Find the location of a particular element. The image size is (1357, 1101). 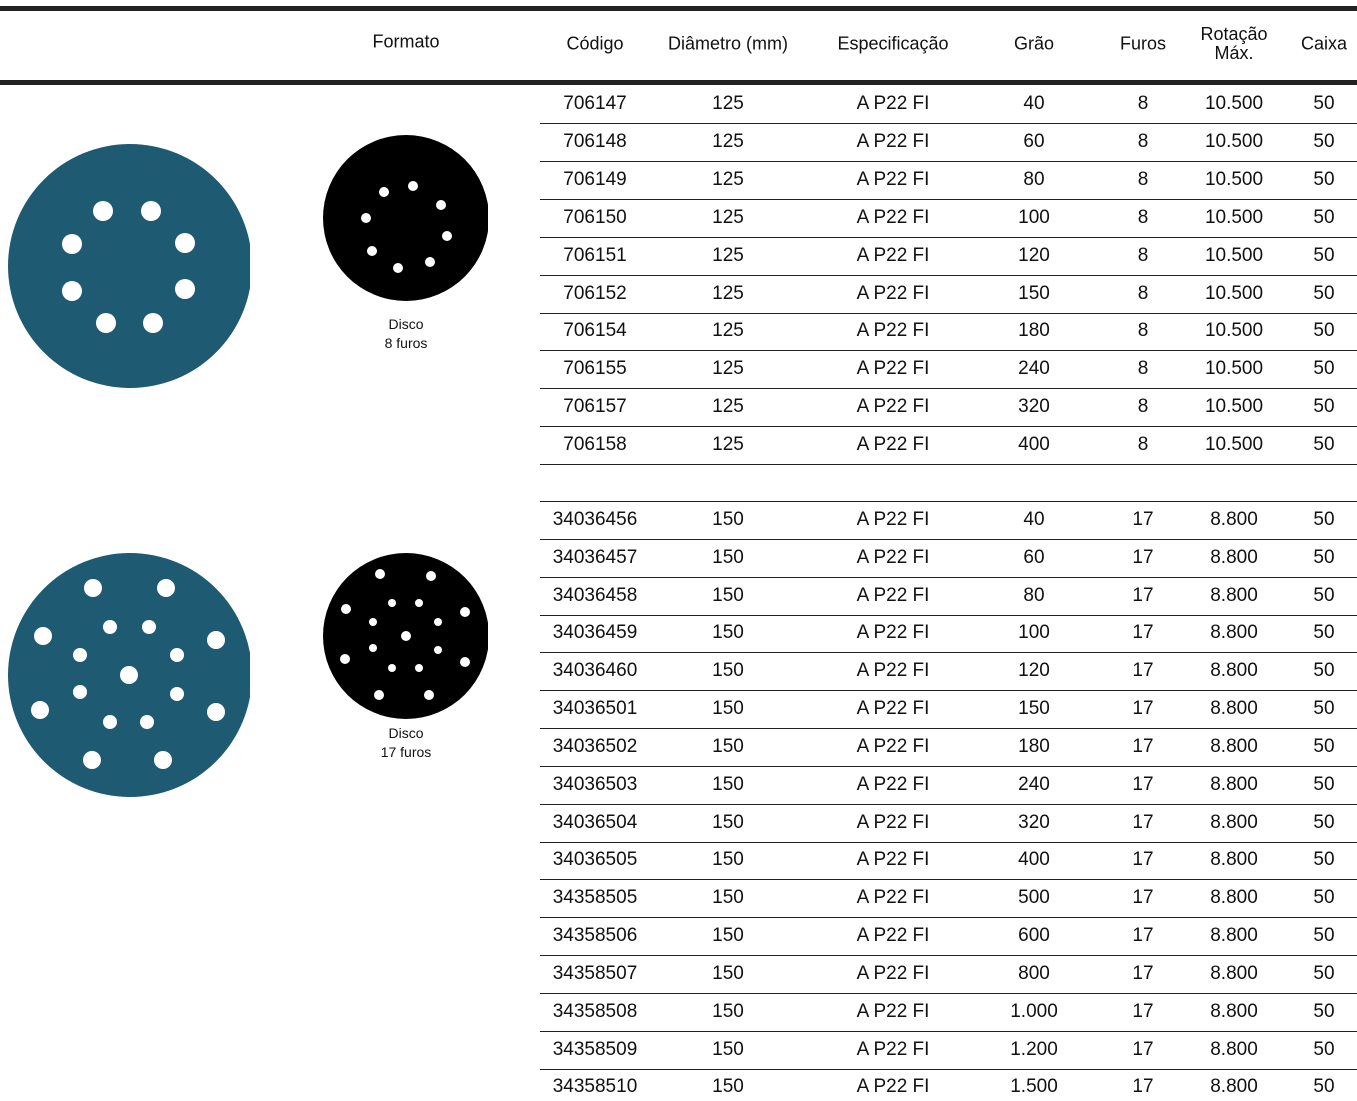

table-cell: 60 is located at coordinates (1034, 141).